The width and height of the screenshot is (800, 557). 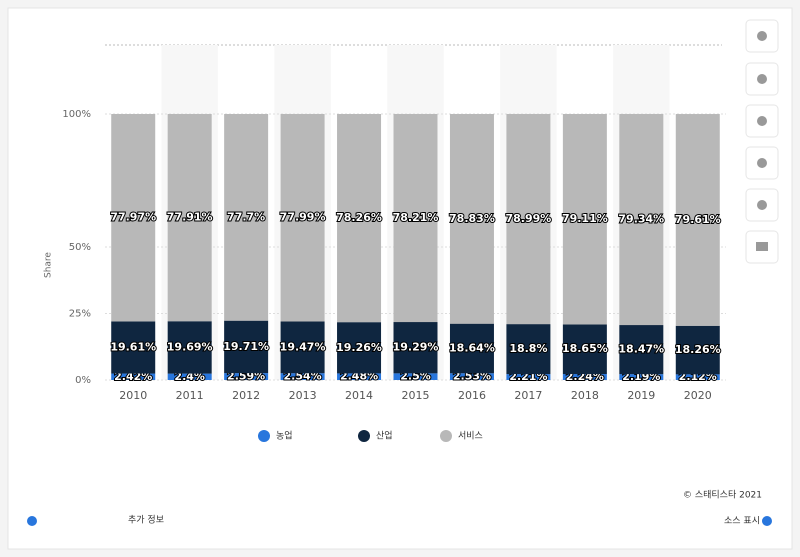 What do you see at coordinates (190, 395) in the screenshot?
I see `x-tick-label: 2011` at bounding box center [190, 395].